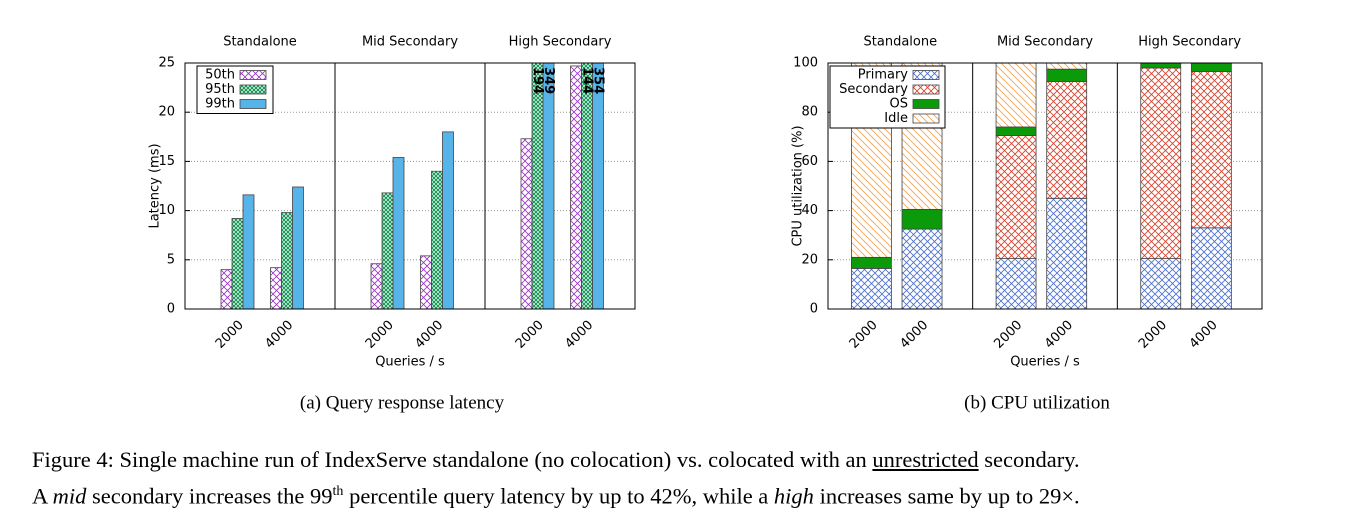 Image resolution: width=1368 pixels, height=522 pixels. Describe the element at coordinates (42, 496) in the screenshot. I see `caption-text: A` at that location.